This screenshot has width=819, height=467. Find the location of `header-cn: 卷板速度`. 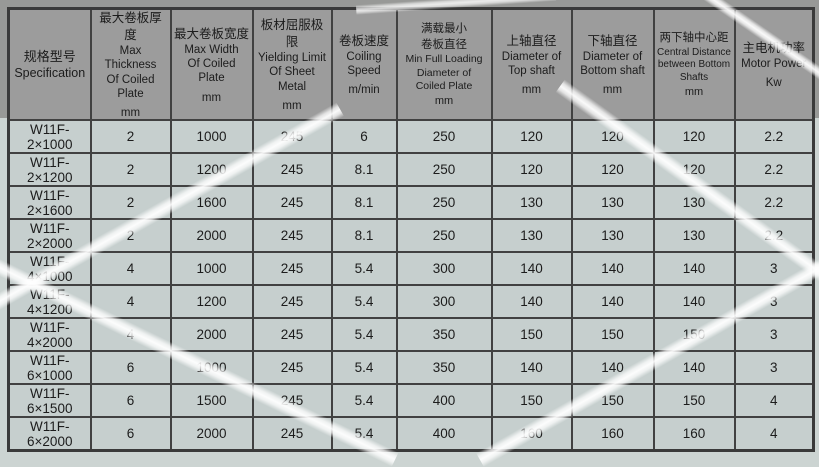

header-cn: 卷板速度 is located at coordinates (363, 40).